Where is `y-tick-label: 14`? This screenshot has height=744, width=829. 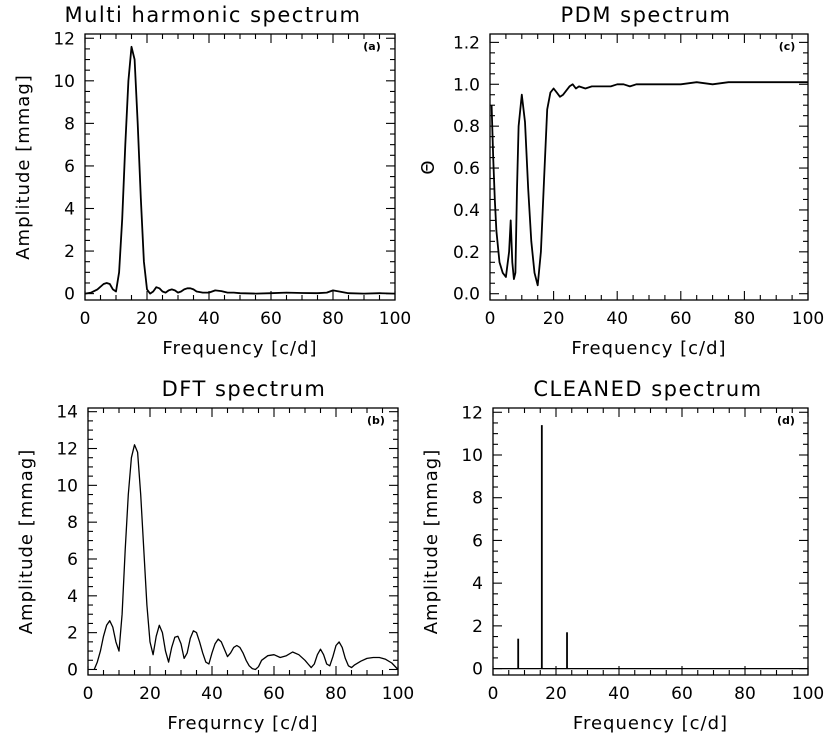 y-tick-label: 14 is located at coordinates (67, 413).